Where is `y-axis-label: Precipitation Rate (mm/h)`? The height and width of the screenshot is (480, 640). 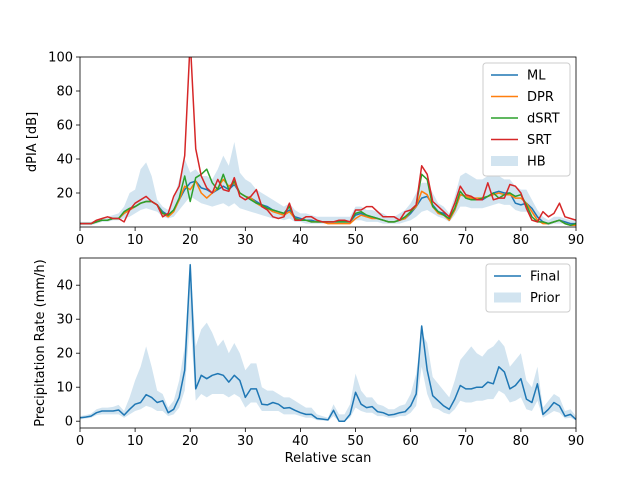
y-axis-label: Precipitation Rate (mm/h) is located at coordinates (40, 342).